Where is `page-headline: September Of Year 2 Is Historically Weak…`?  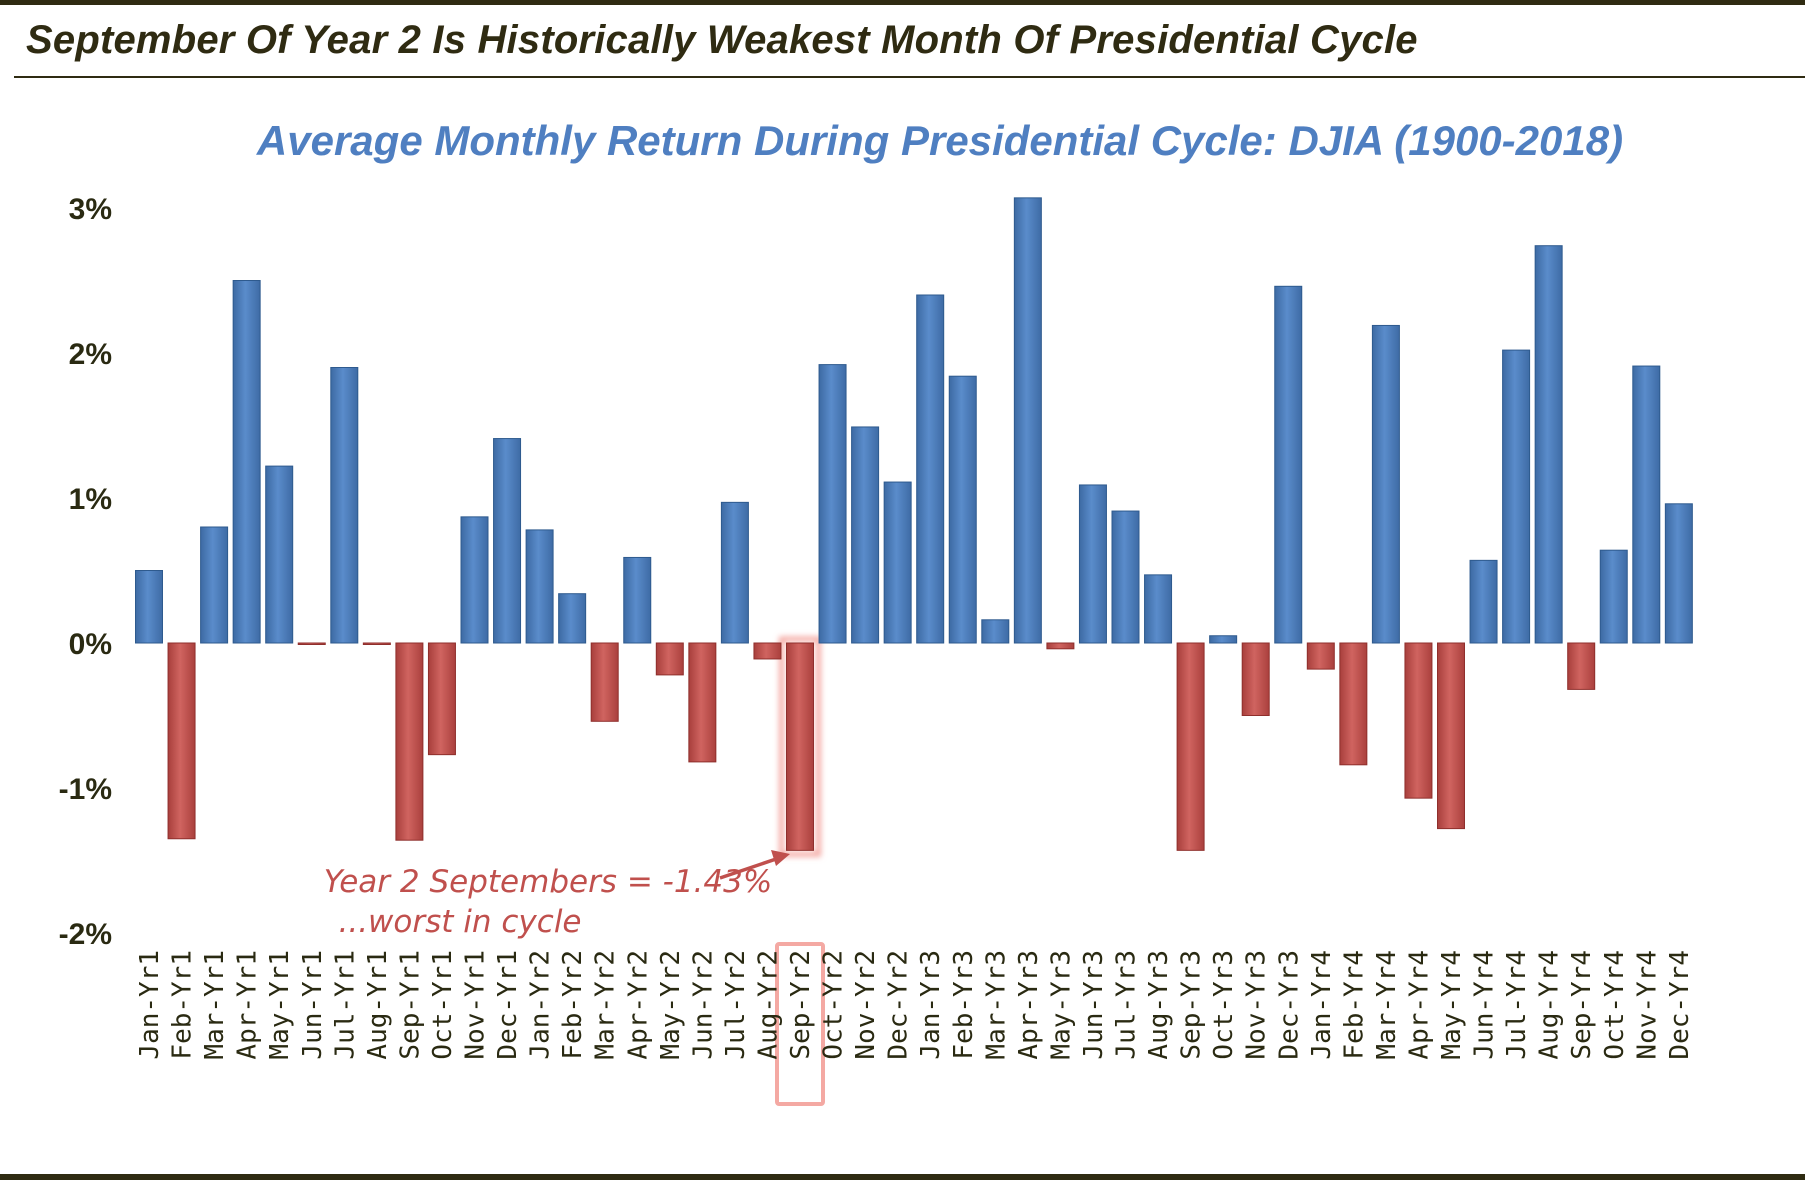
page-headline: September Of Year 2 Is Historically Weak… is located at coordinates (722, 40).